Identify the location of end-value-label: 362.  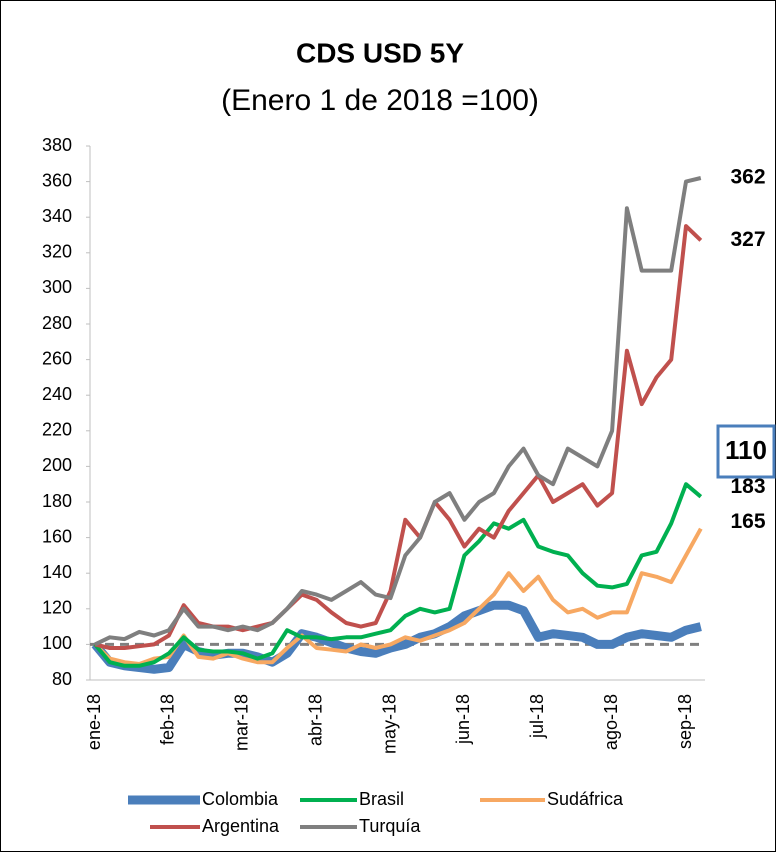
(747, 177).